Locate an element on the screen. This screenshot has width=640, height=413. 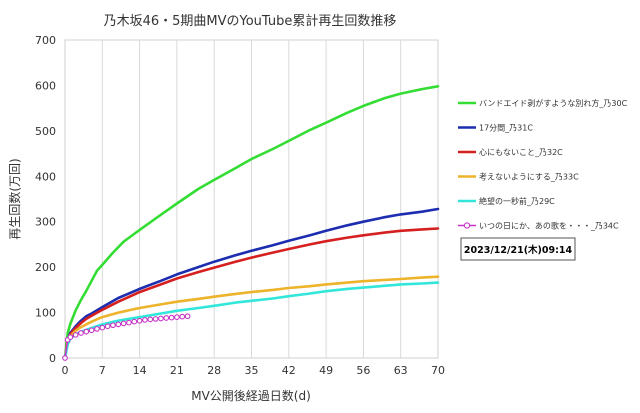
x-tick-label-7: 49 is located at coordinates (326, 370).